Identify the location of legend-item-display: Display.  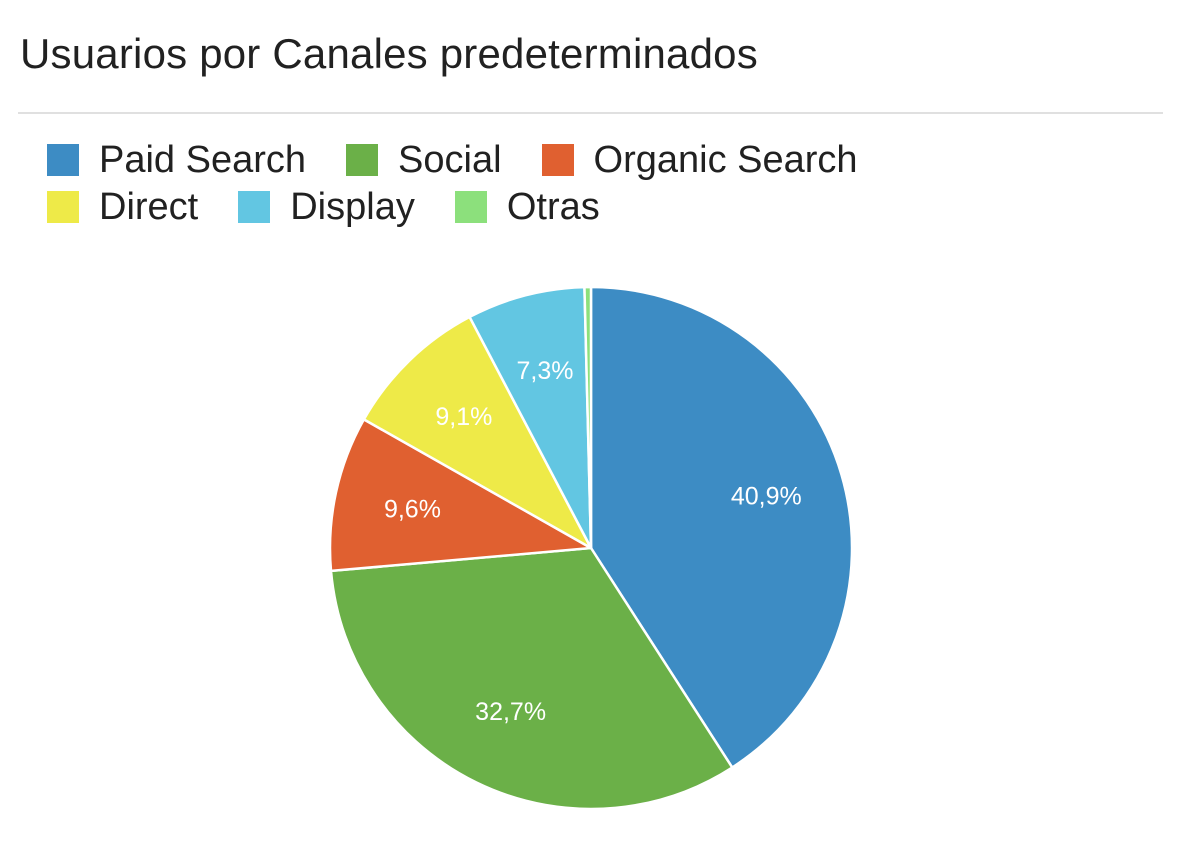
(326, 207).